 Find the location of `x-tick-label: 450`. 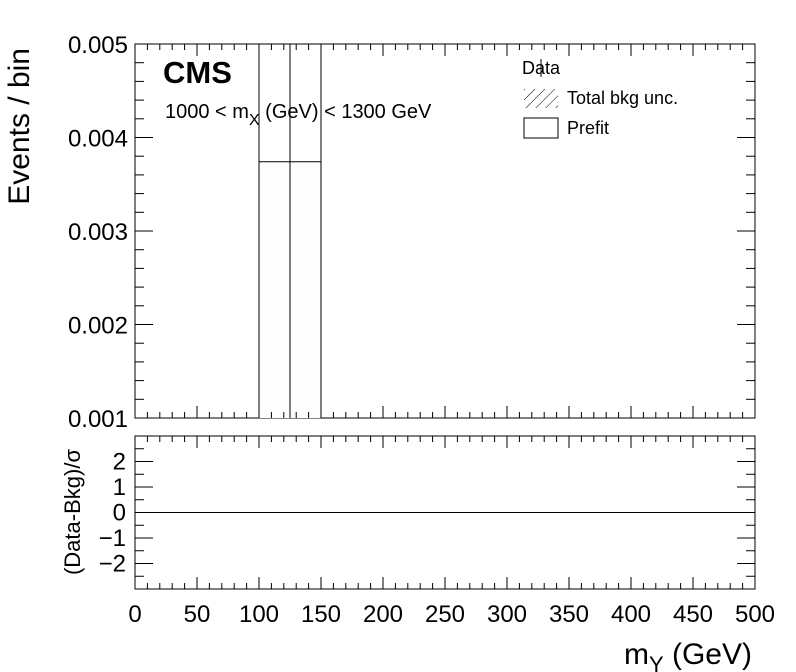

x-tick-label: 450 is located at coordinates (693, 614).